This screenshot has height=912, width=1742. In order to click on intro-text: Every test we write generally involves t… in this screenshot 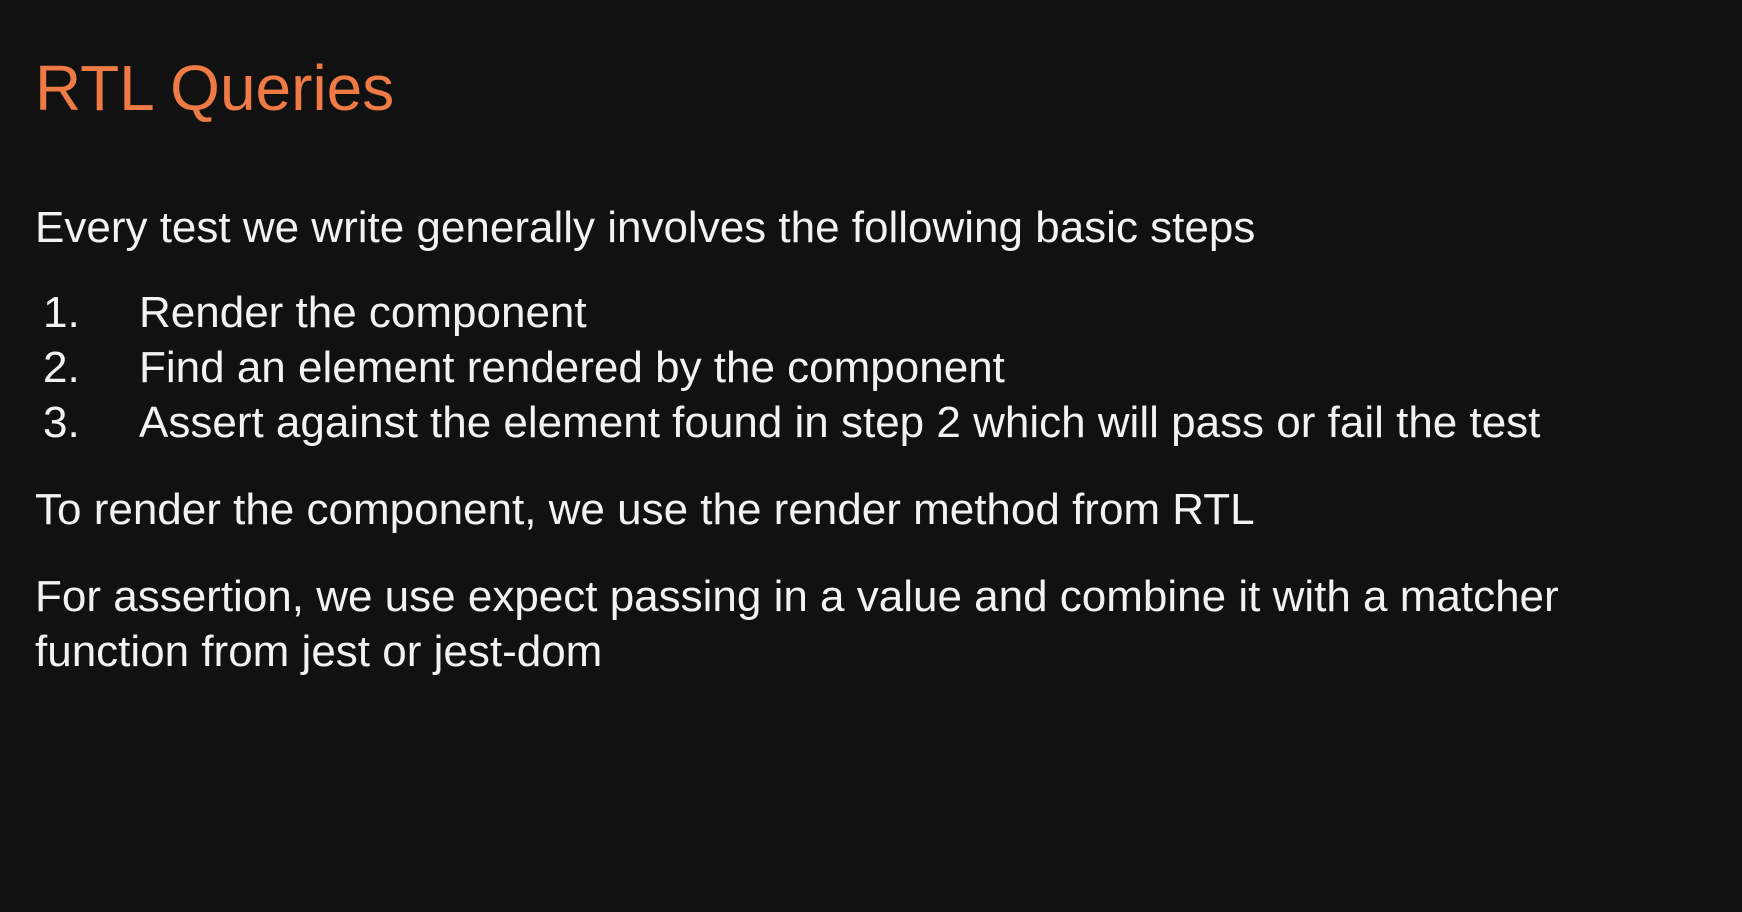, I will do `click(645, 227)`.